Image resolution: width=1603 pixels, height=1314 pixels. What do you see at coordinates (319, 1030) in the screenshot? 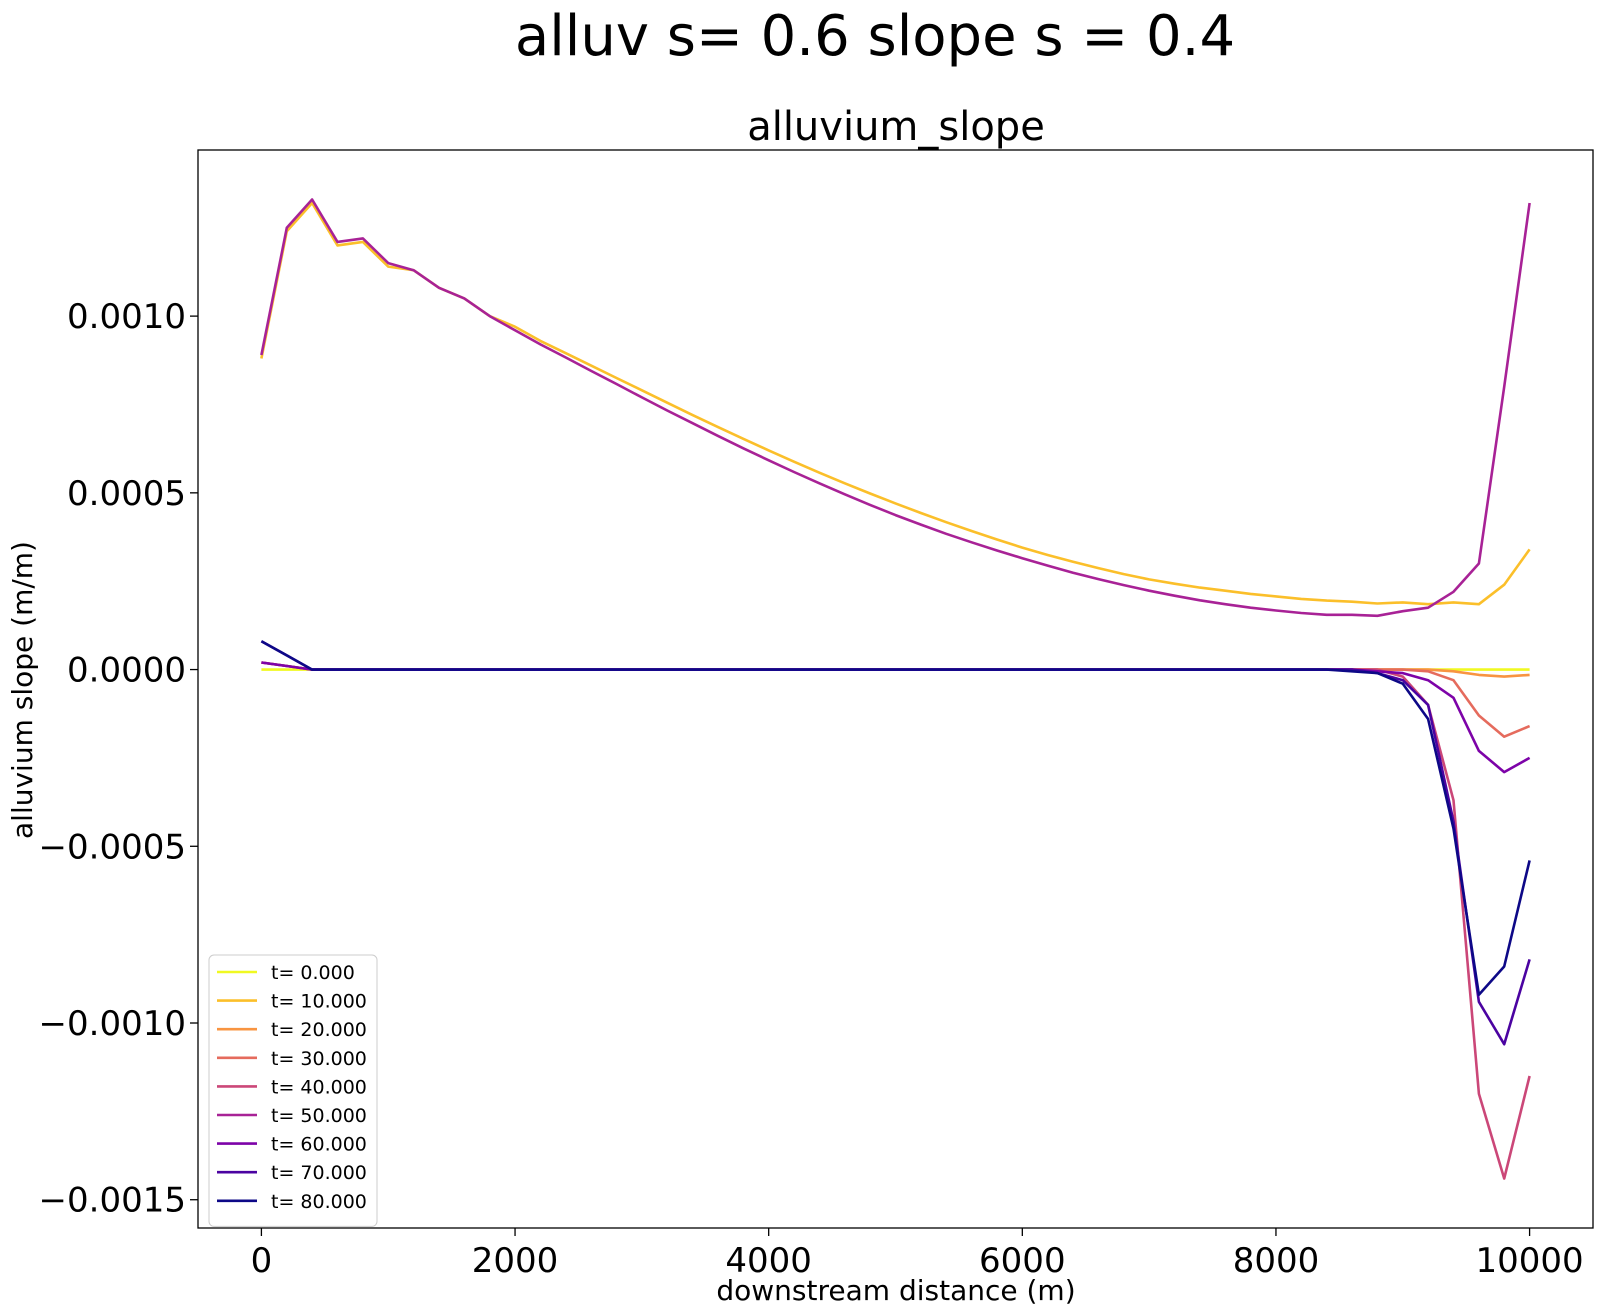
I see `legend-label: t= 20.000` at bounding box center [319, 1030].